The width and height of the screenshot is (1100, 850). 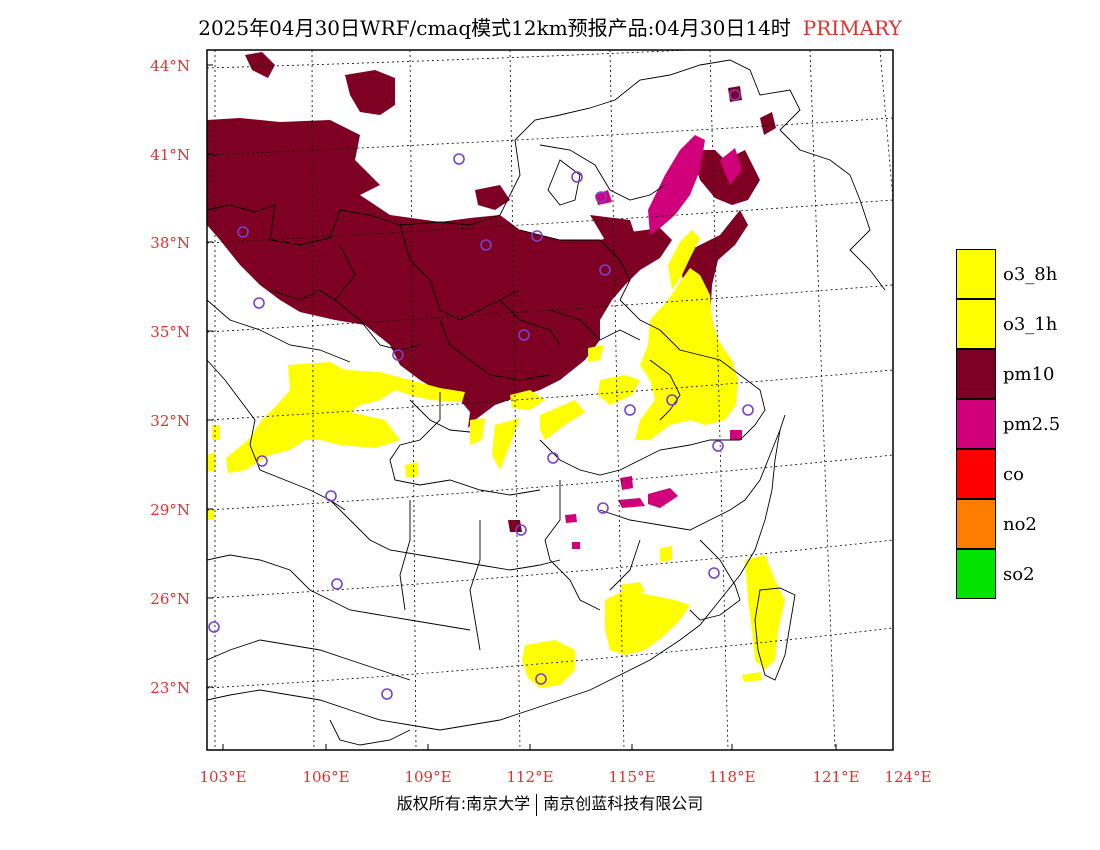 I want to click on legend-swatch-o3-1h, so click(x=976, y=324).